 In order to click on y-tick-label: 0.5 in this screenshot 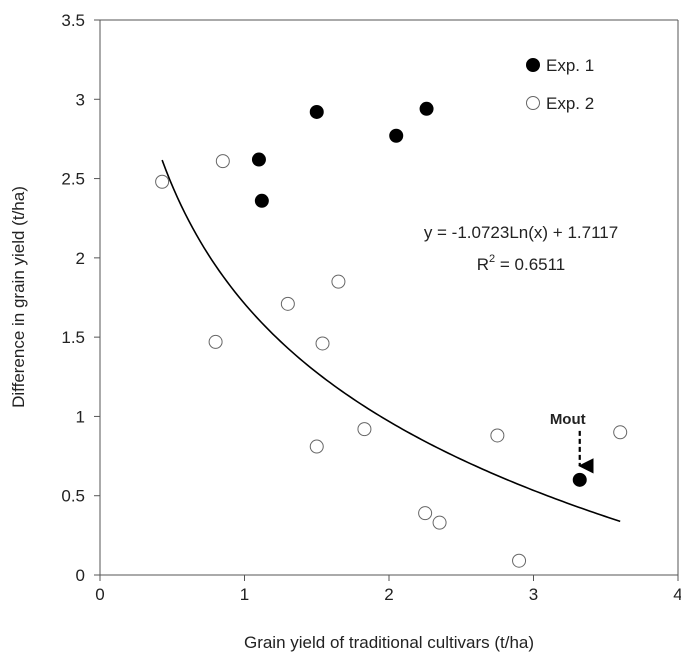, I will do `click(73, 496)`.